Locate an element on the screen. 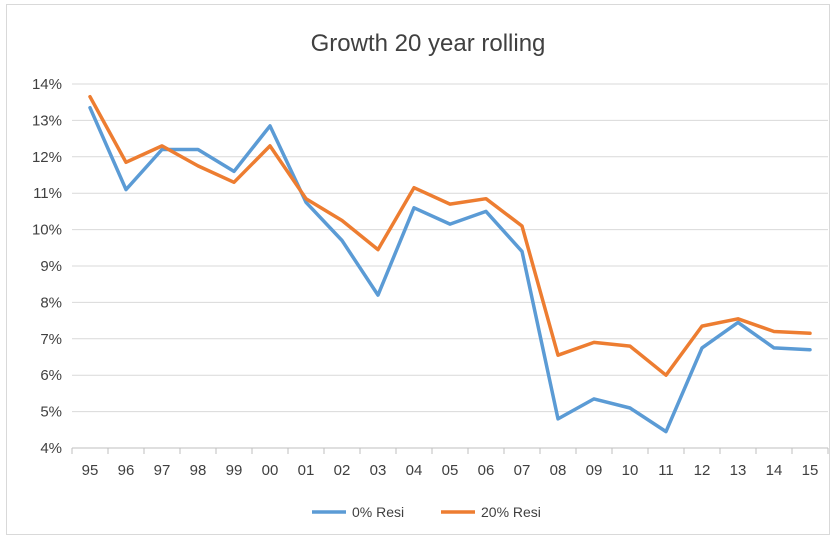  x-tick-label: 95 is located at coordinates (90, 470).